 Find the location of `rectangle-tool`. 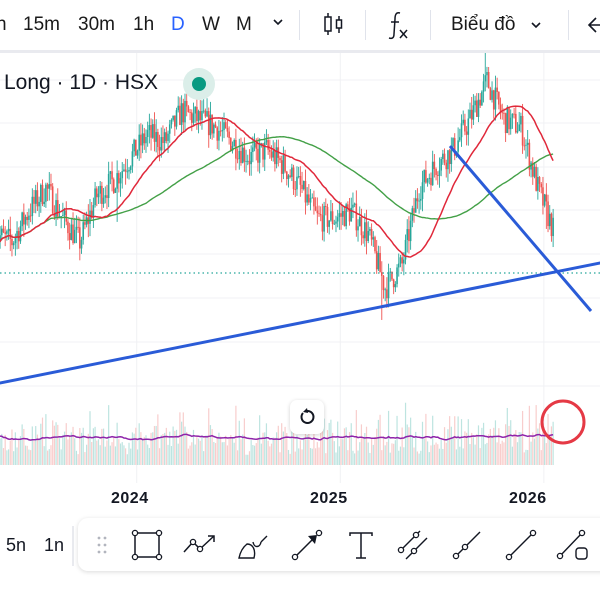

rectangle-tool is located at coordinates (147, 545).